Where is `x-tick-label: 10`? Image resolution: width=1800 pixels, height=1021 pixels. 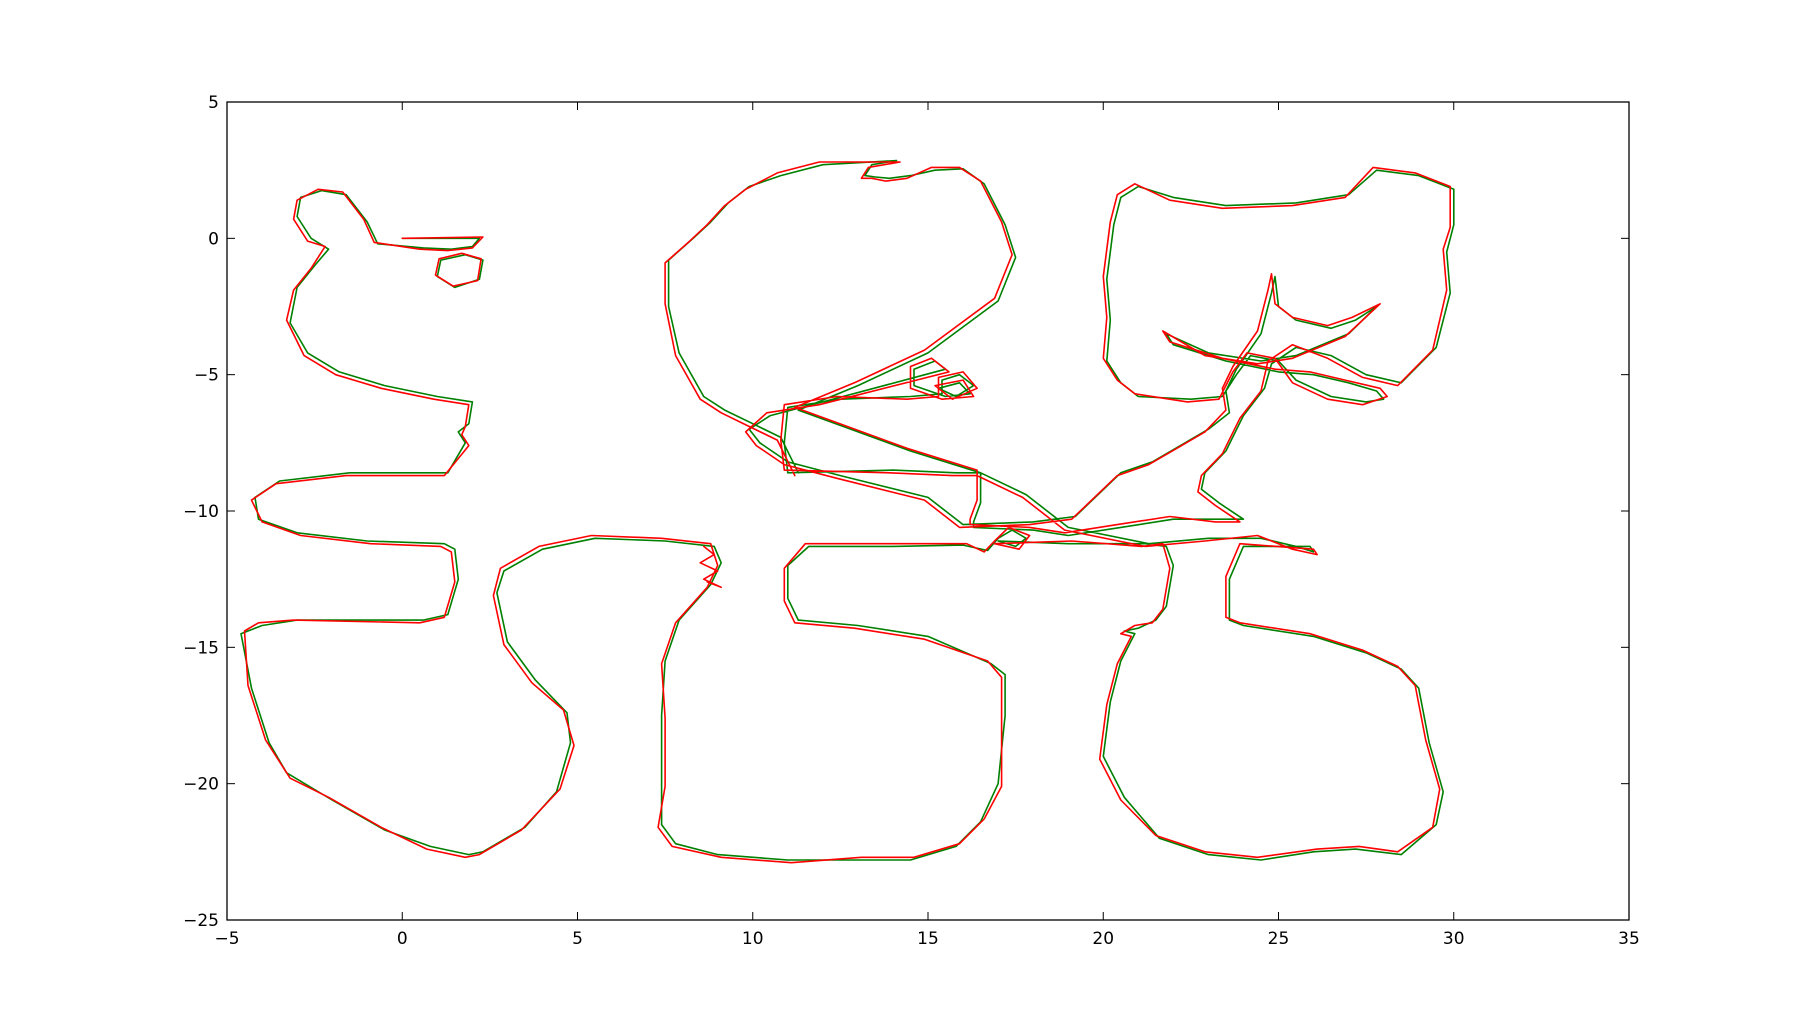
x-tick-label: 10 is located at coordinates (753, 939).